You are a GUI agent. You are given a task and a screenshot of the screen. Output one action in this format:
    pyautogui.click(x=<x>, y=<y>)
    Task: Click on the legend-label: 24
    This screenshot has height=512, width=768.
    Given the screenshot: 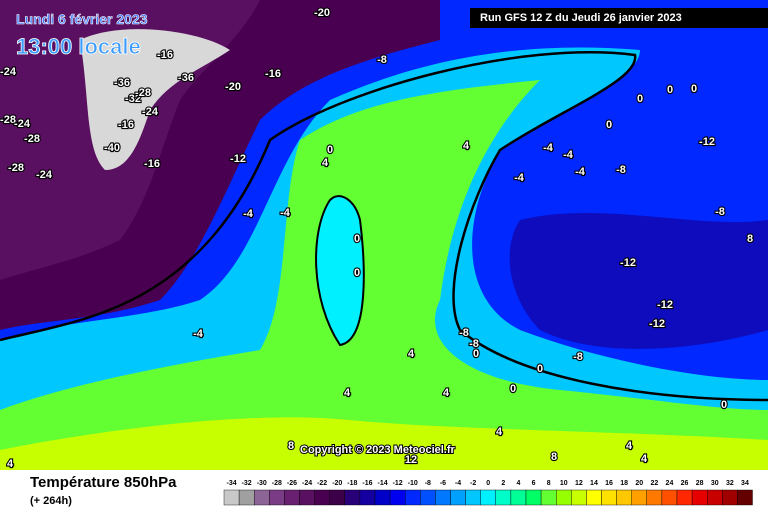 What is the action you would take?
    pyautogui.click(x=670, y=483)
    